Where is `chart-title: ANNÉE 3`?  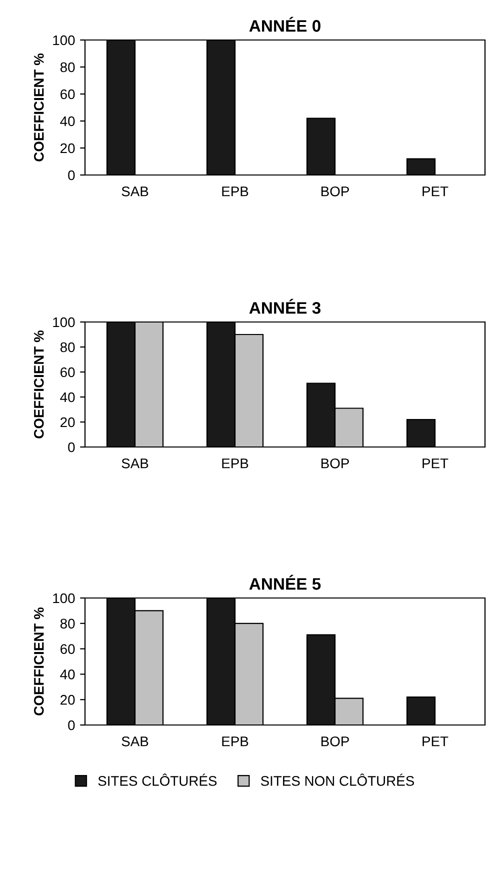 chart-title: ANNÉE 3 is located at coordinates (285, 306).